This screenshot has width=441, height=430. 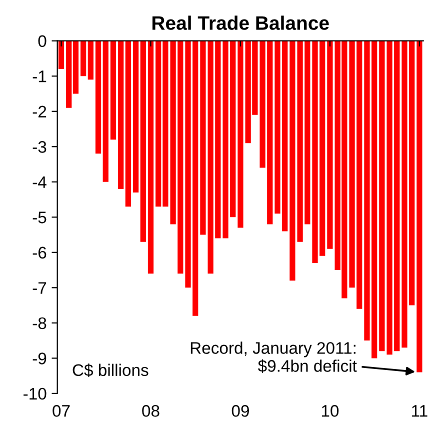 I want to click on y-tick-label: -9, so click(x=39, y=358).